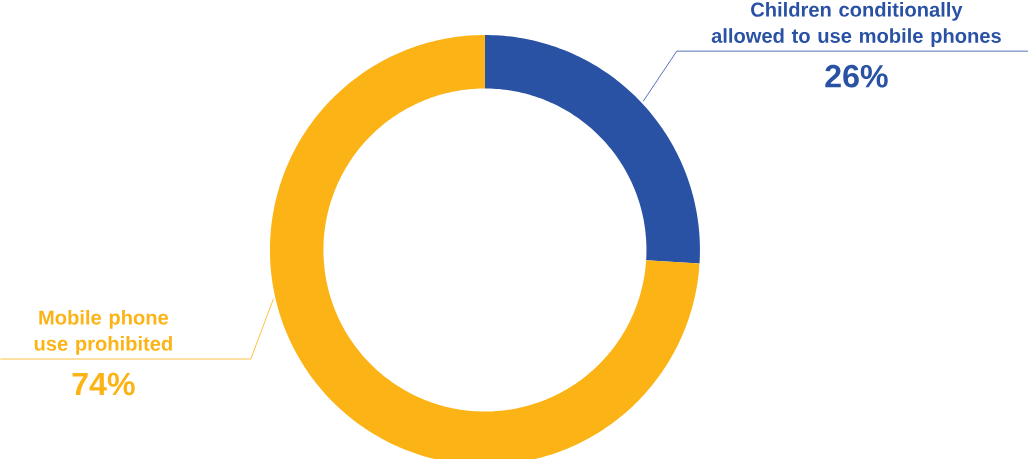 The image size is (1028, 459). Describe the element at coordinates (856, 76) in the screenshot. I see `data-label: 26%` at that location.